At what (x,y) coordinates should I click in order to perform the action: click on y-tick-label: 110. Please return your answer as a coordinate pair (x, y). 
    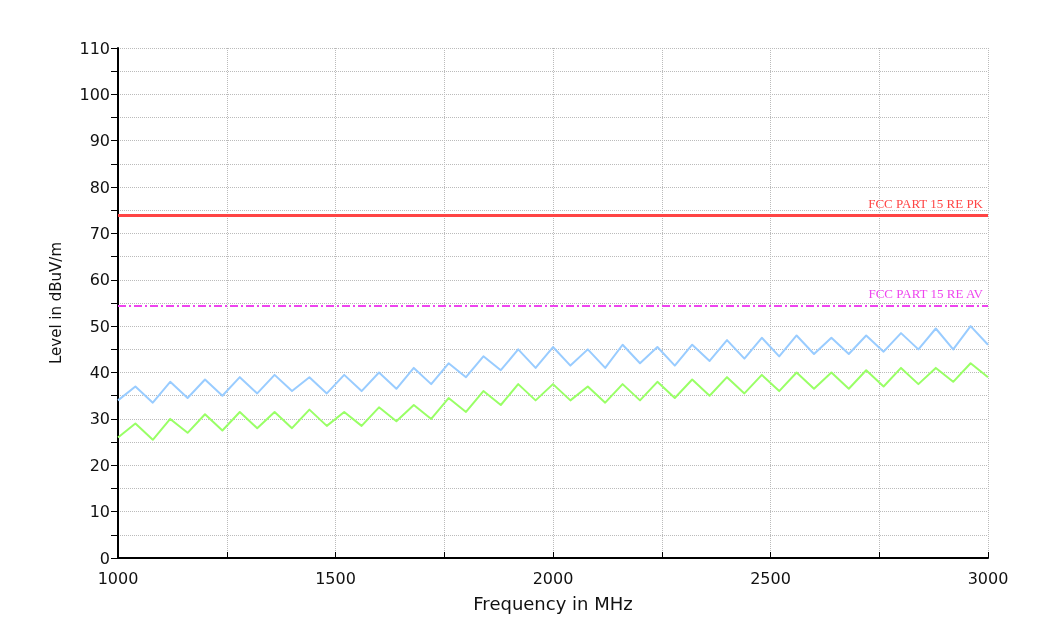
    Looking at the image, I should click on (94, 48).